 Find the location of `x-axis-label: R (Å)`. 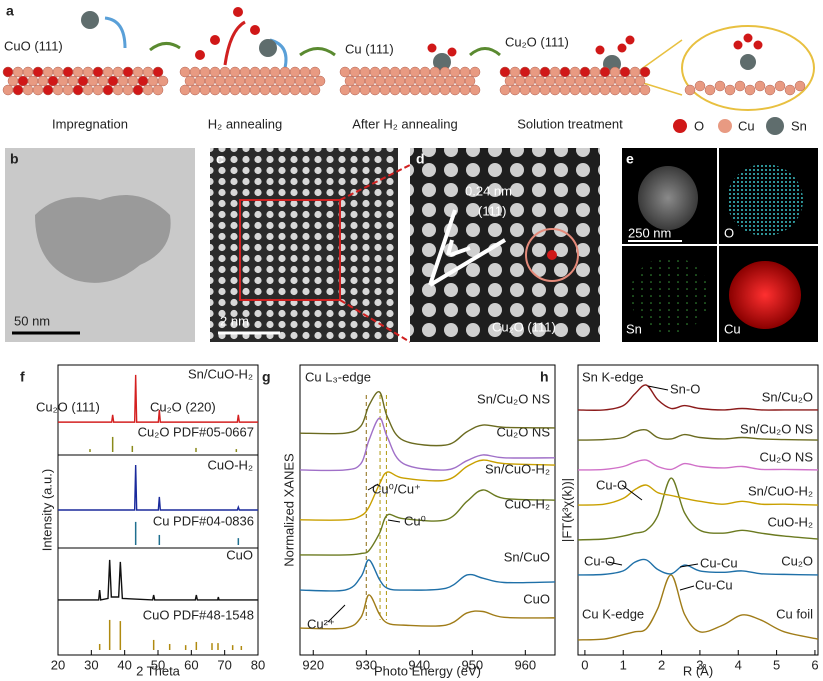

x-axis-label: R (Å) is located at coordinates (698, 670).